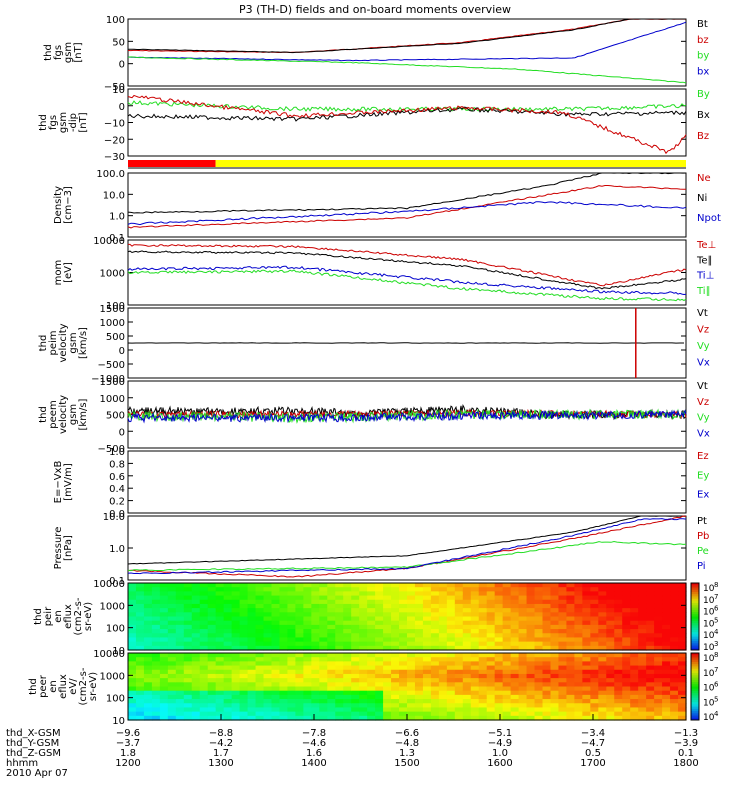 This screenshot has height=800, width=750. Describe the element at coordinates (48, 616) in the screenshot. I see `y-axis-label: peir` at that location.